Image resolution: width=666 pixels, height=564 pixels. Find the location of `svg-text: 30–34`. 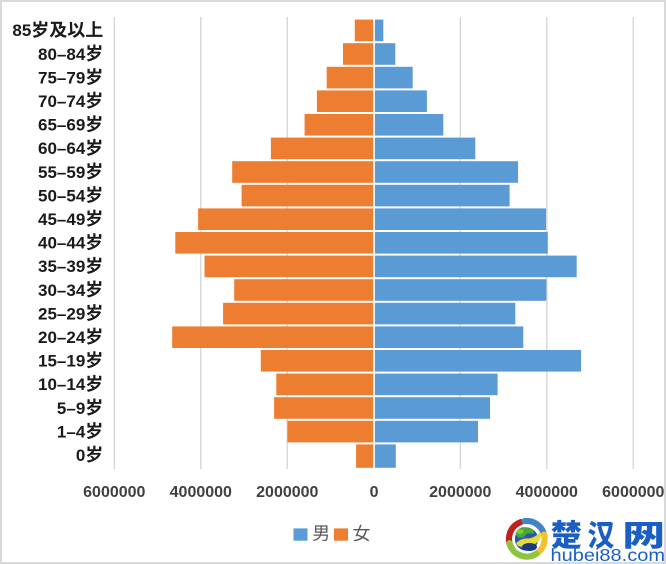

svg-text: 30–34 is located at coordinates (62, 290).